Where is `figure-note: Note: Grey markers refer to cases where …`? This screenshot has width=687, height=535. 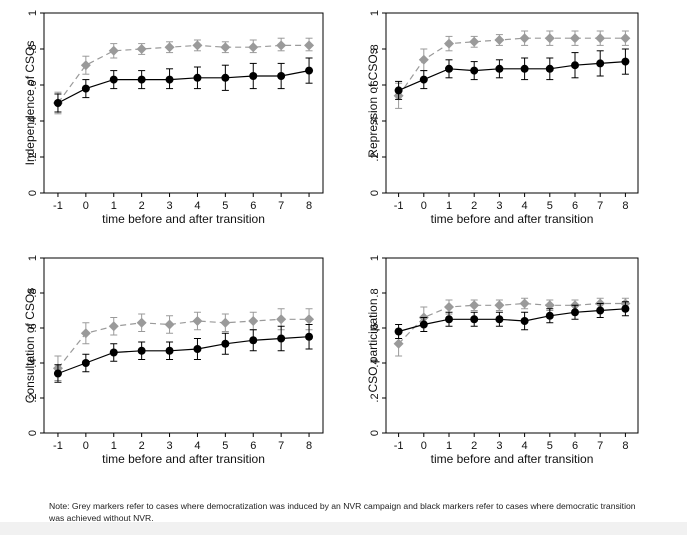 figure-note: Note: Grey markers refer to cases where … is located at coordinates (342, 512).